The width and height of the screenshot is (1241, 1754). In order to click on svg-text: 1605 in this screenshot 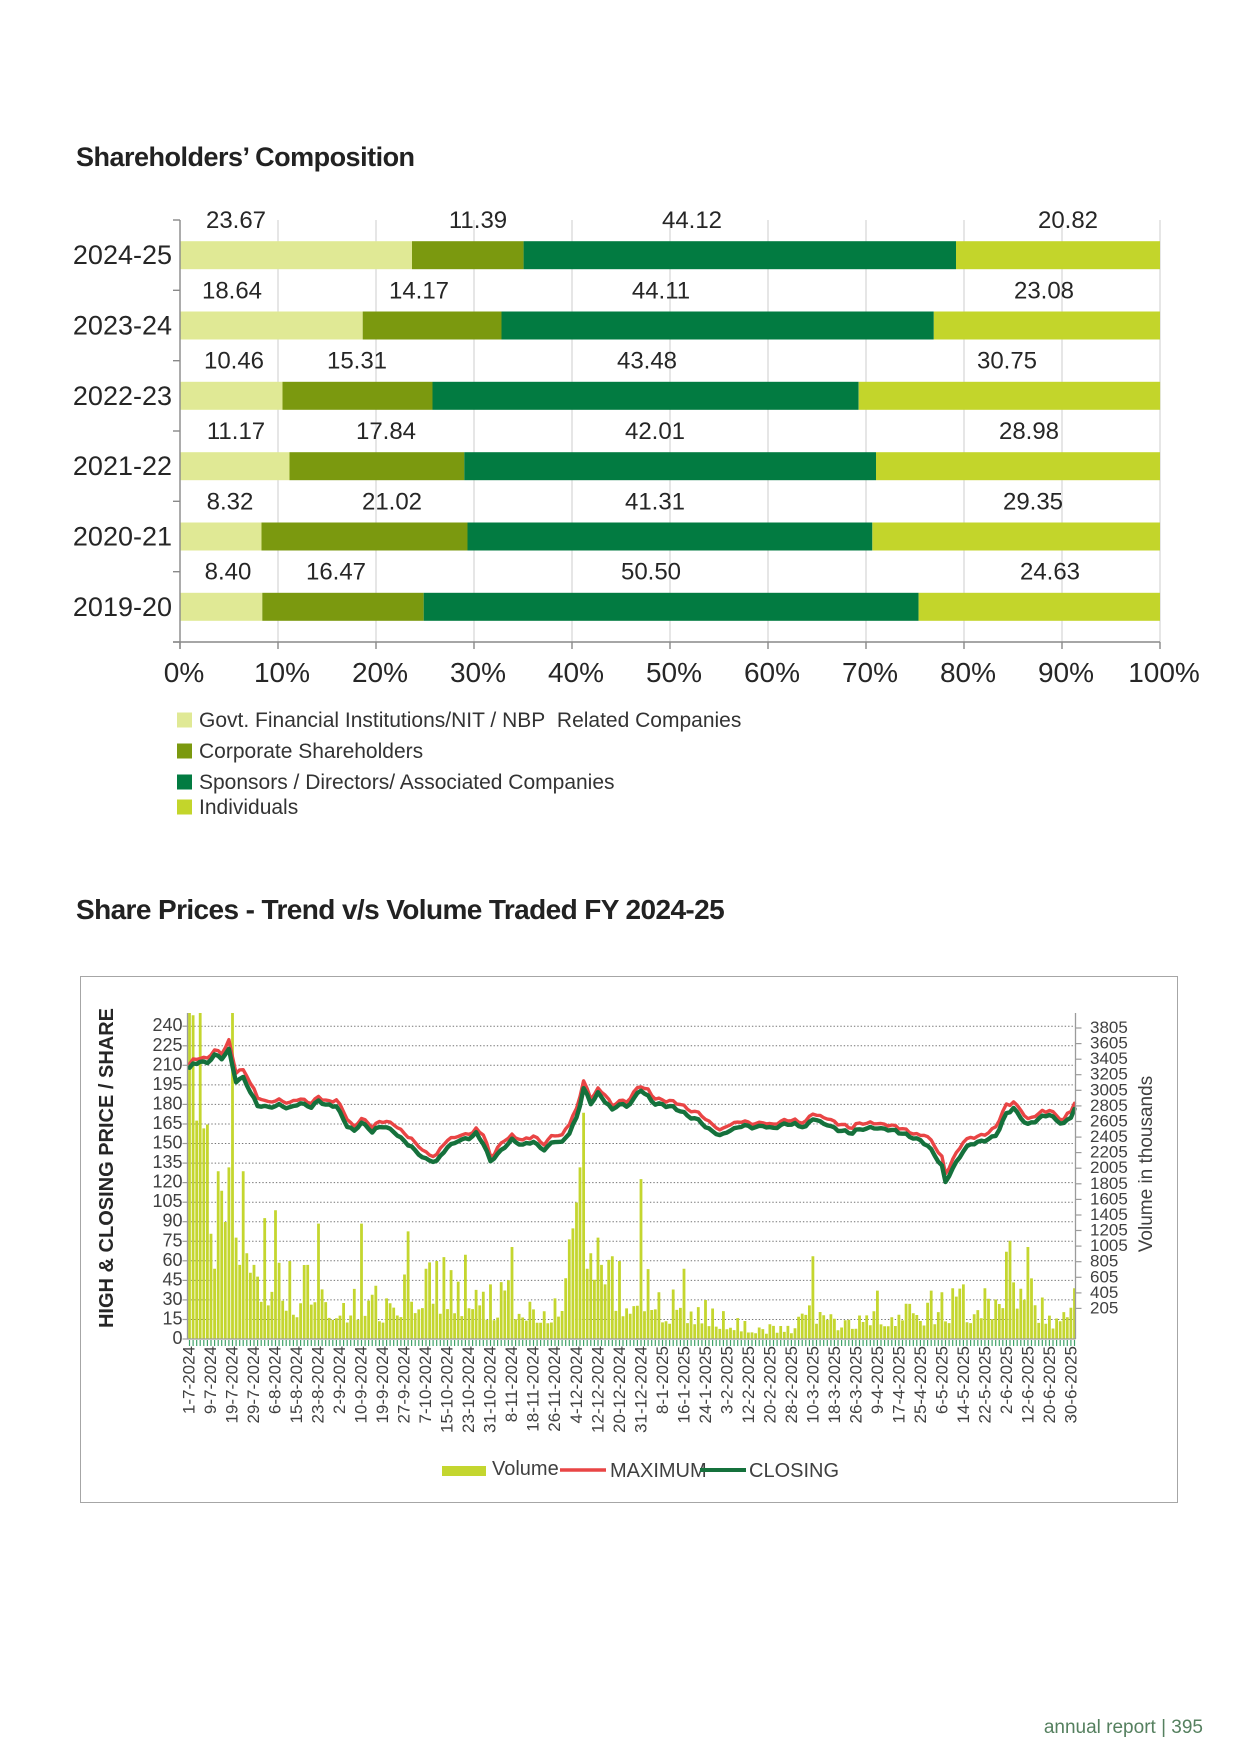, I will do `click(1109, 1198)`.